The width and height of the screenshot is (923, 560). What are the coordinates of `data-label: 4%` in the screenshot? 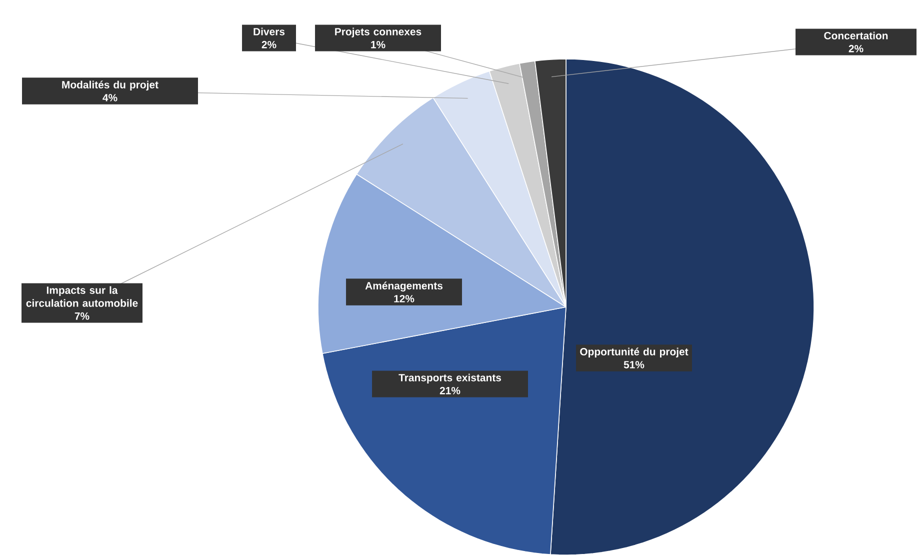 It's located at (110, 98).